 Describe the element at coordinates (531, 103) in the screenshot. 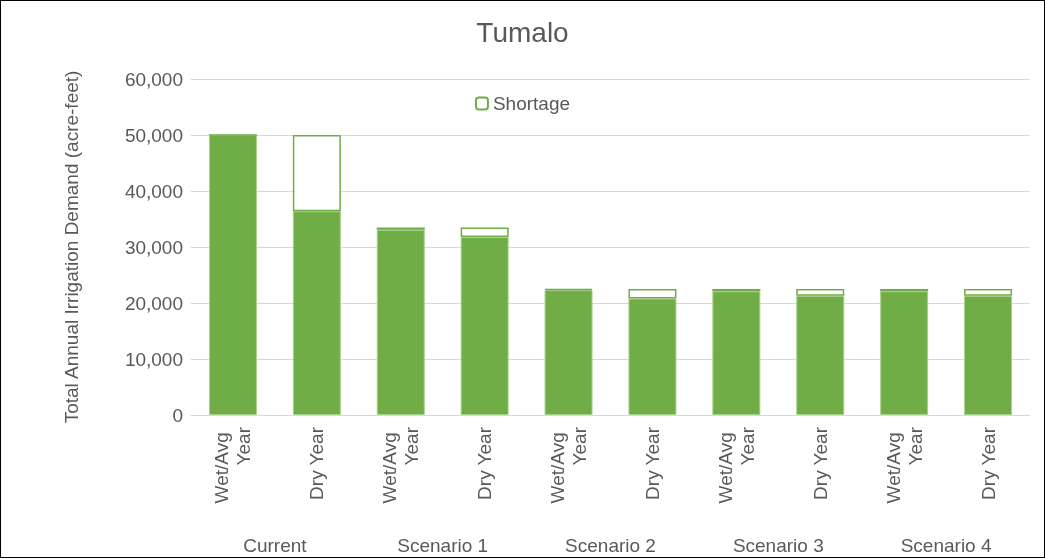

I see `legend-label: Shortage` at that location.